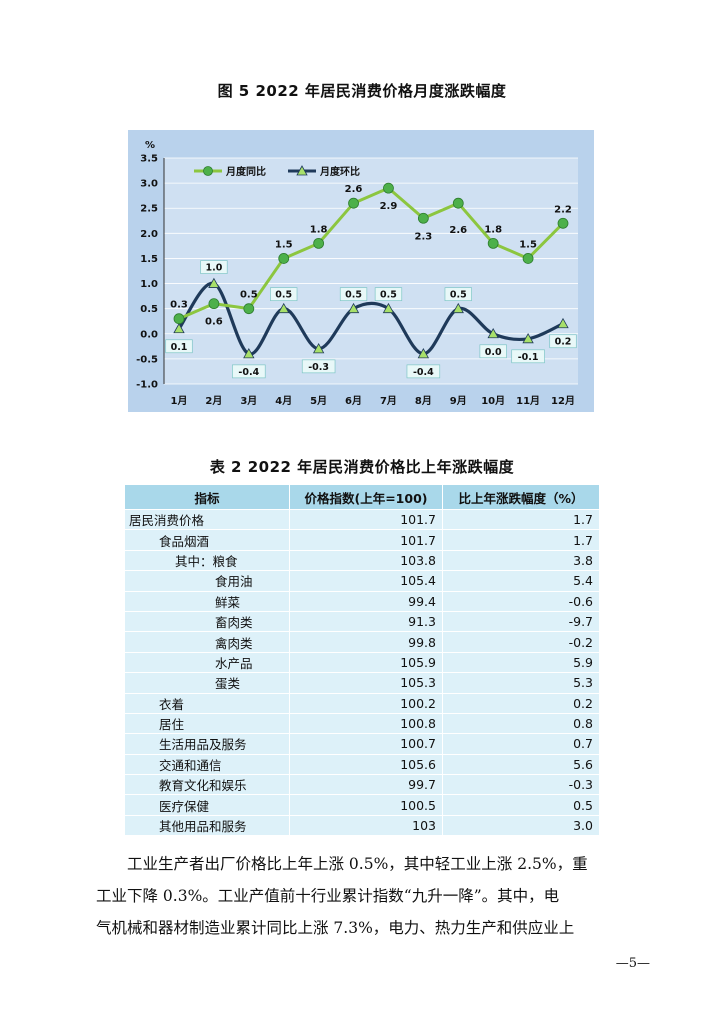 The height and width of the screenshot is (1024, 724). What do you see at coordinates (521, 560) in the screenshot?
I see `row-change: 3.8` at bounding box center [521, 560].